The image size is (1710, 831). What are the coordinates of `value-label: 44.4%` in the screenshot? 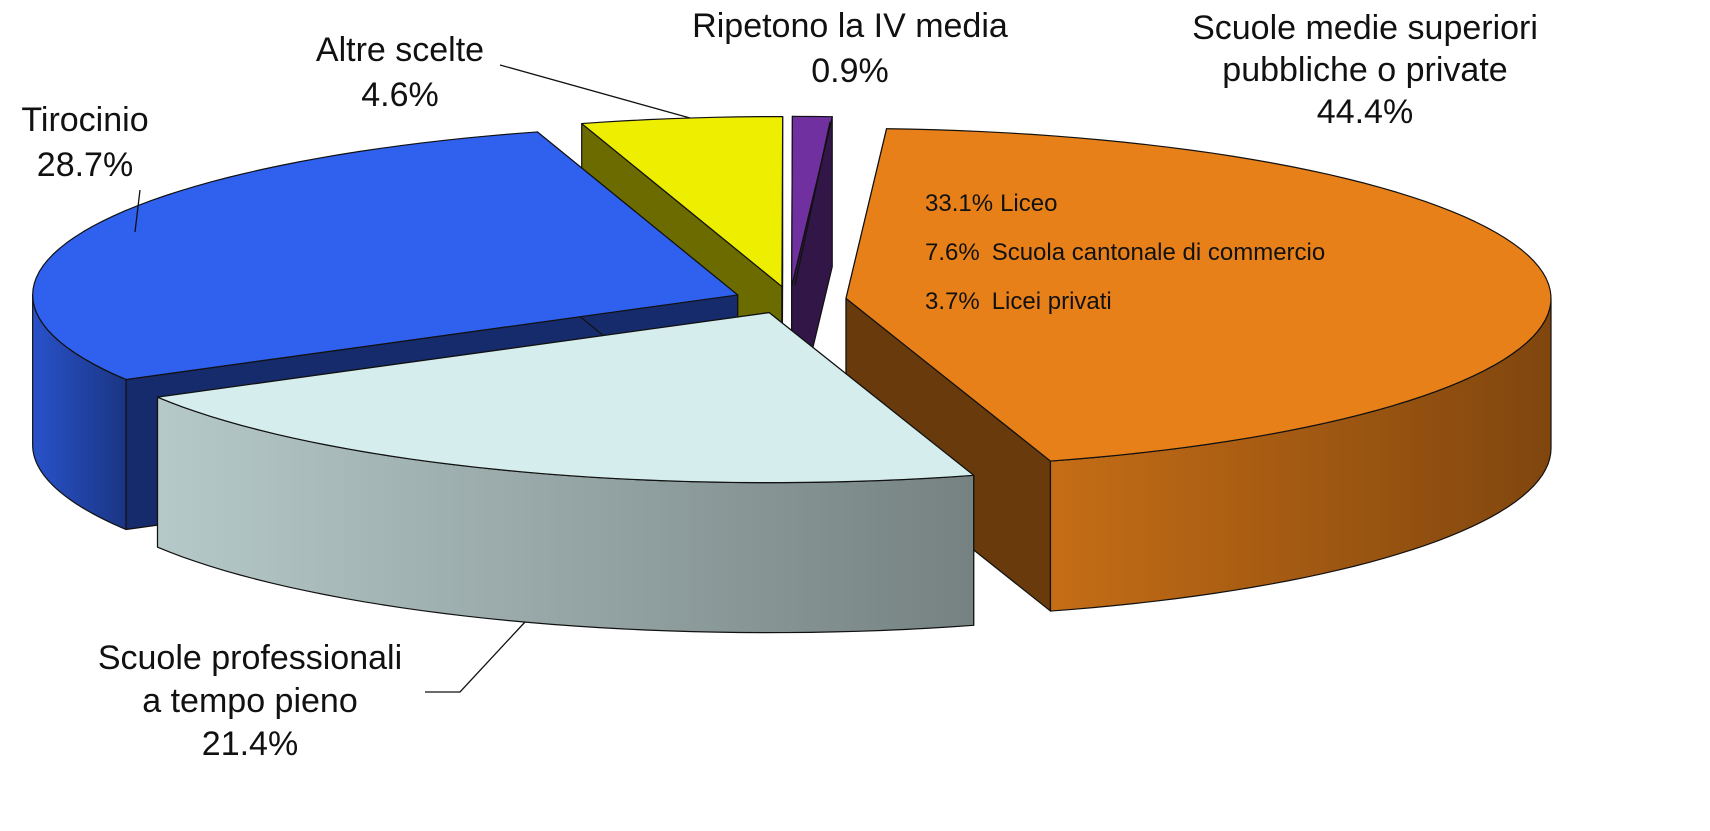 It's located at (1365, 112).